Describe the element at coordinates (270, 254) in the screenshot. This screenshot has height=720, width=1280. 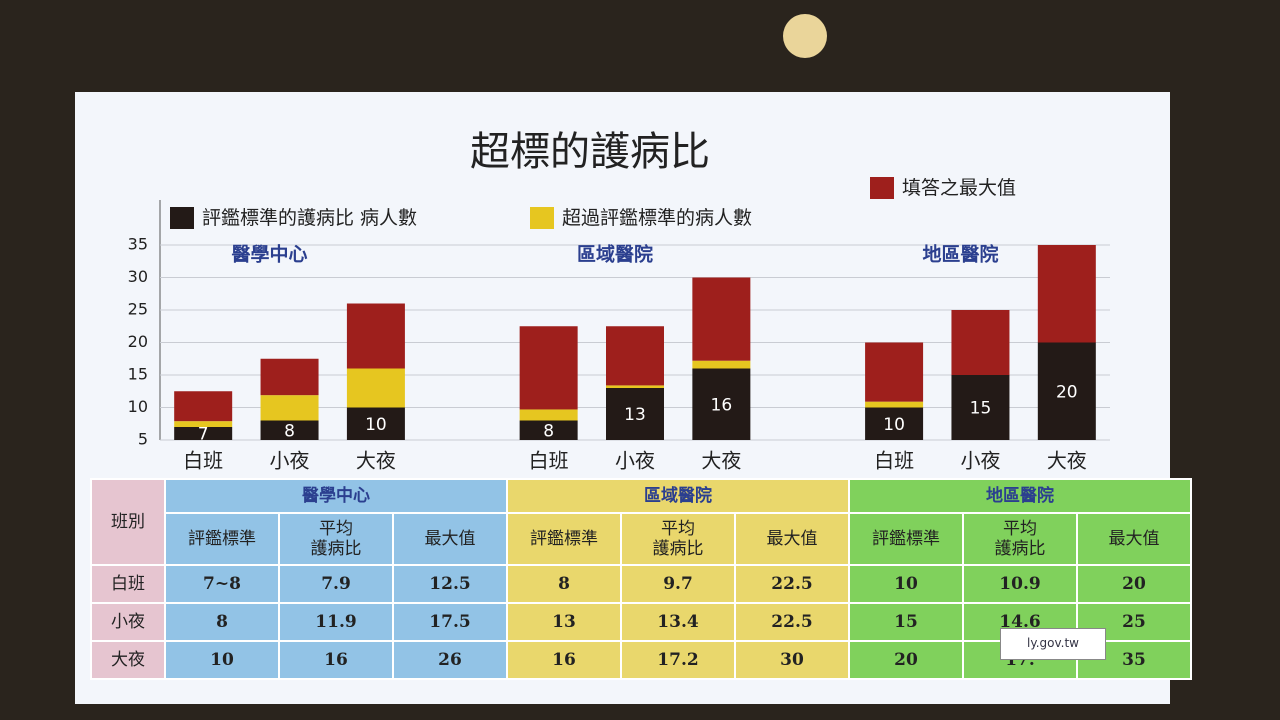
I see `group-label: 醫學中心` at that location.